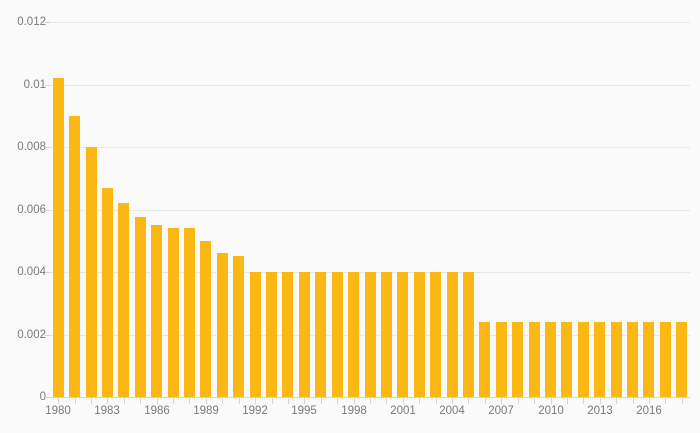 The image size is (700, 433). I want to click on x-axis-tick-label: 2013, so click(600, 411).